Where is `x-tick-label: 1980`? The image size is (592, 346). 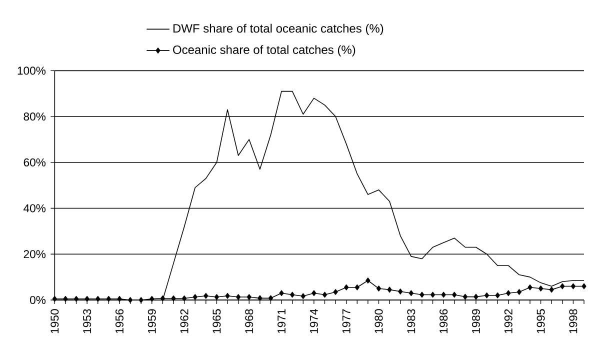 x-tick-label: 1980 is located at coordinates (378, 321).